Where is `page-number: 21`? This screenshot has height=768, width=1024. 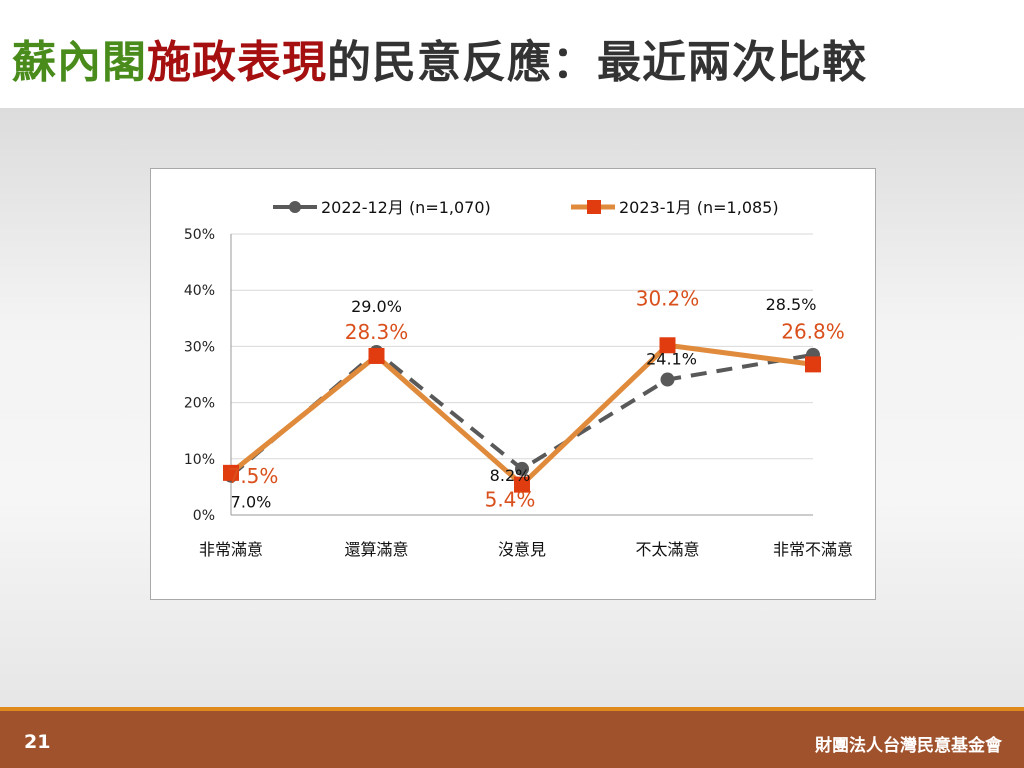 page-number: 21 is located at coordinates (37, 742).